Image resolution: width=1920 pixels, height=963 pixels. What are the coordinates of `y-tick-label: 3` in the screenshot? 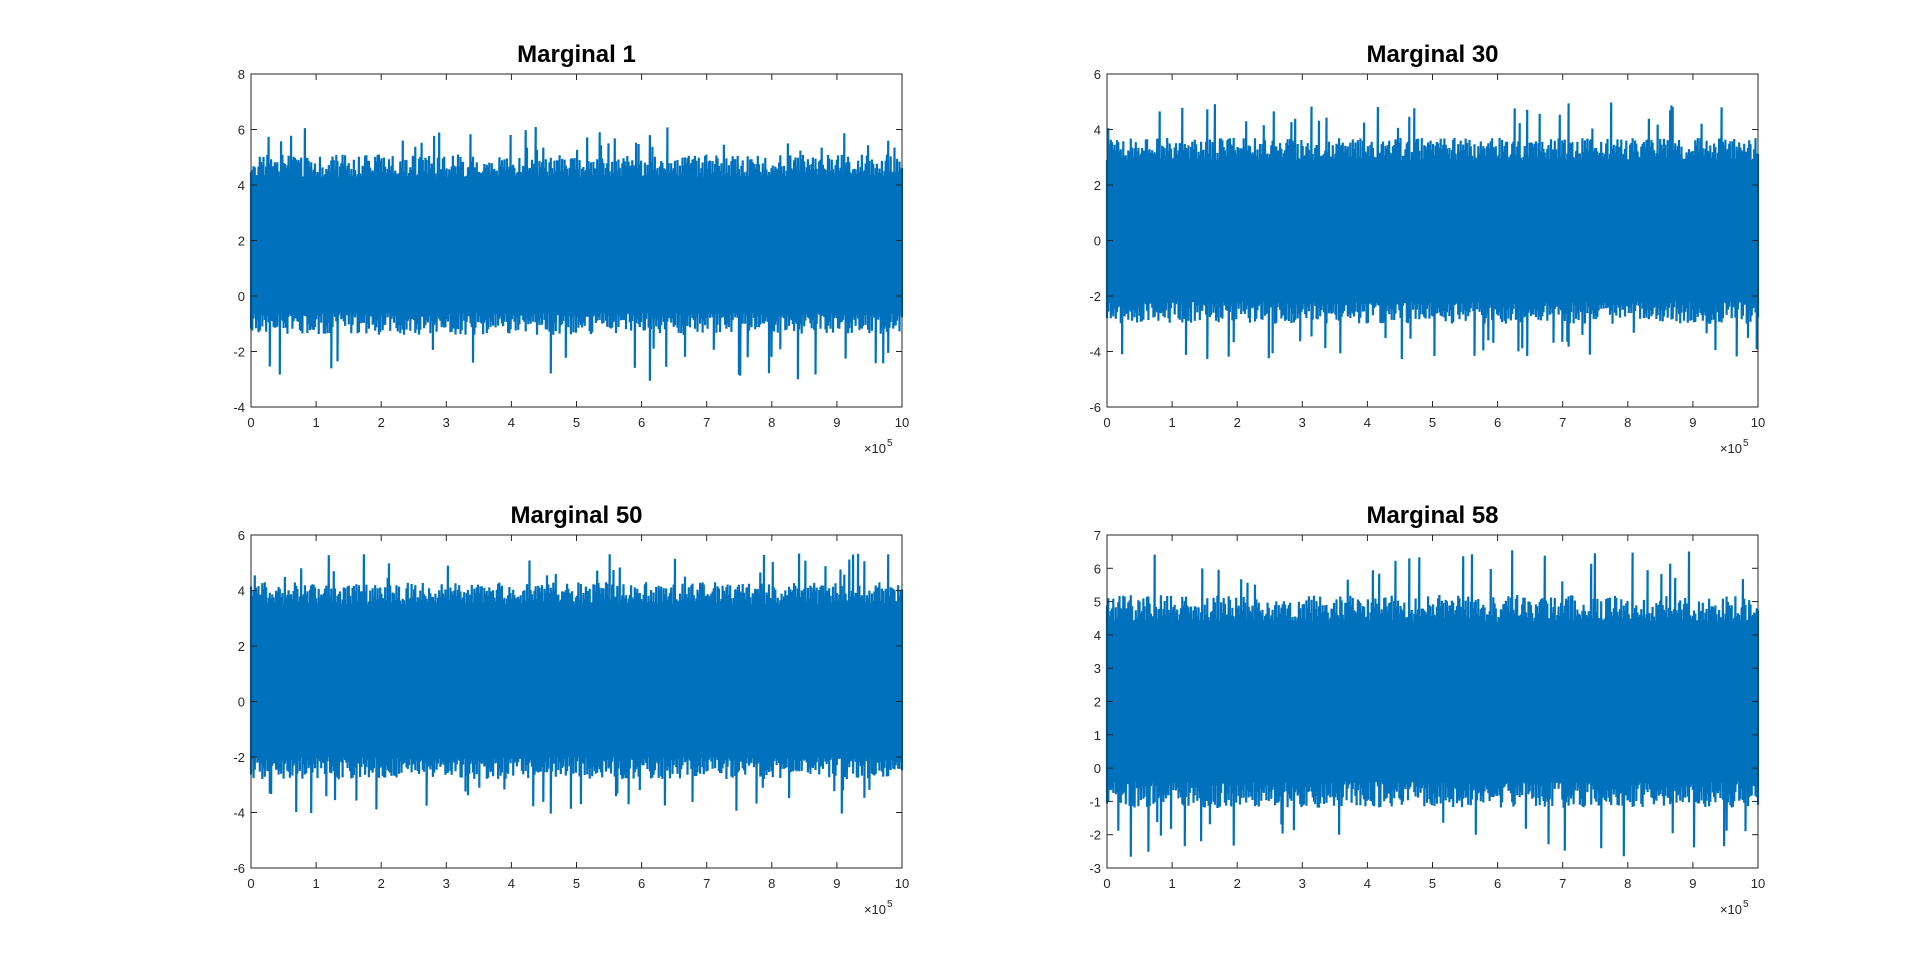 It's located at (1097, 668).